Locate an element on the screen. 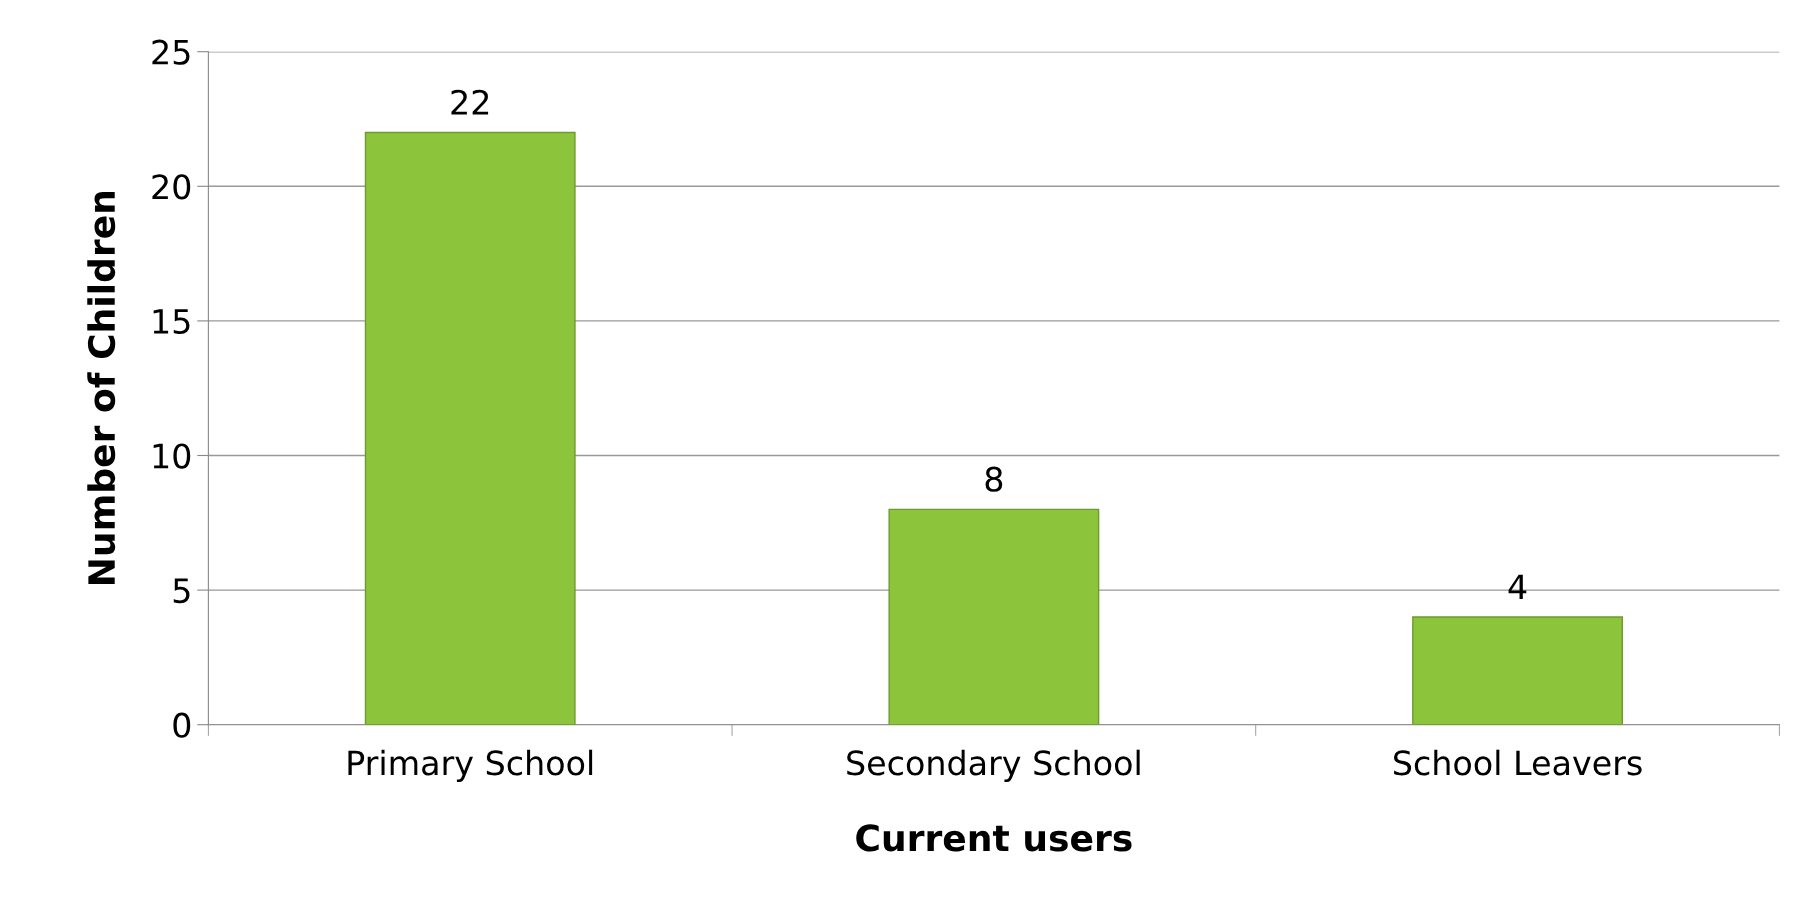 Image resolution: width=1812 pixels, height=907 pixels. x-tick-label: Primary School is located at coordinates (470, 765).